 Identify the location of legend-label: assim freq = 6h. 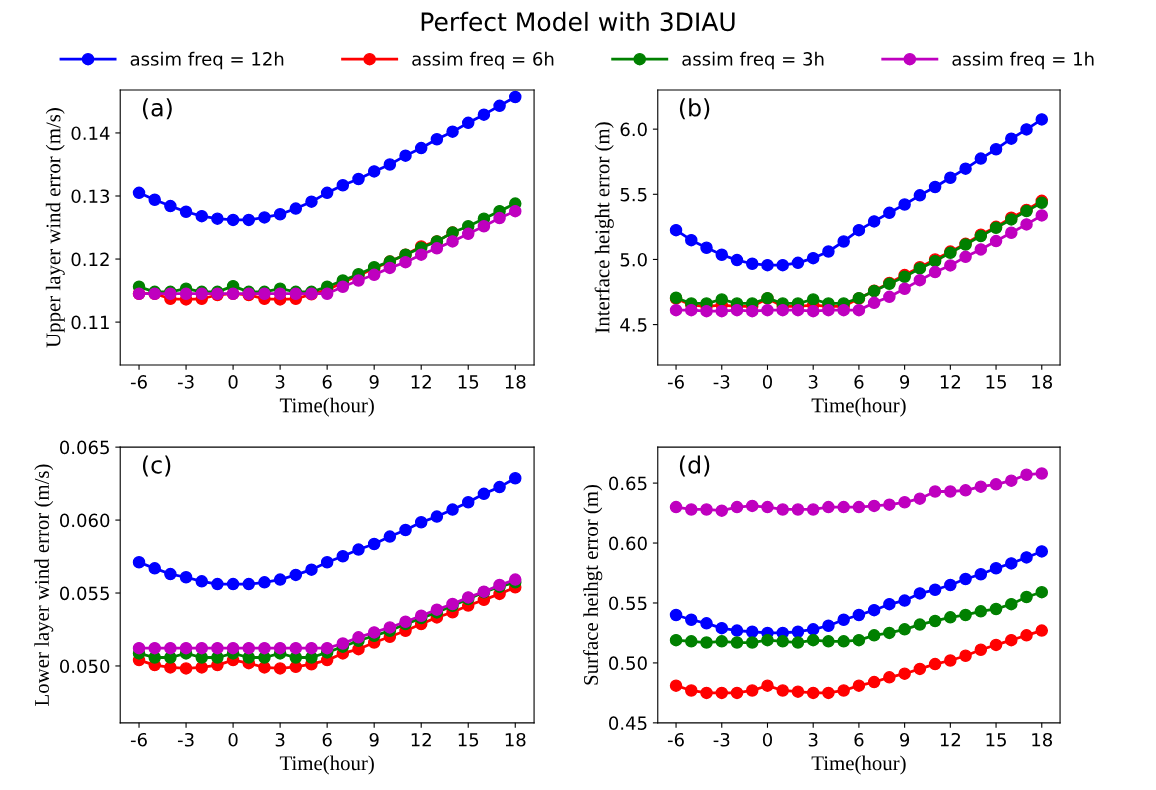
(483, 60).